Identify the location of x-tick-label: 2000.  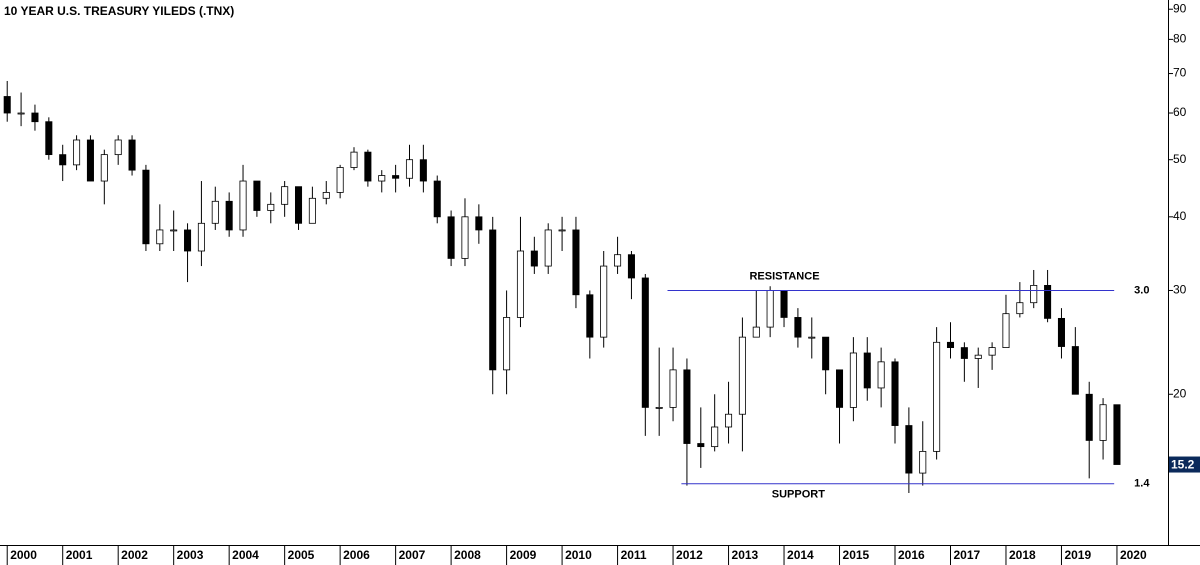
(23, 555).